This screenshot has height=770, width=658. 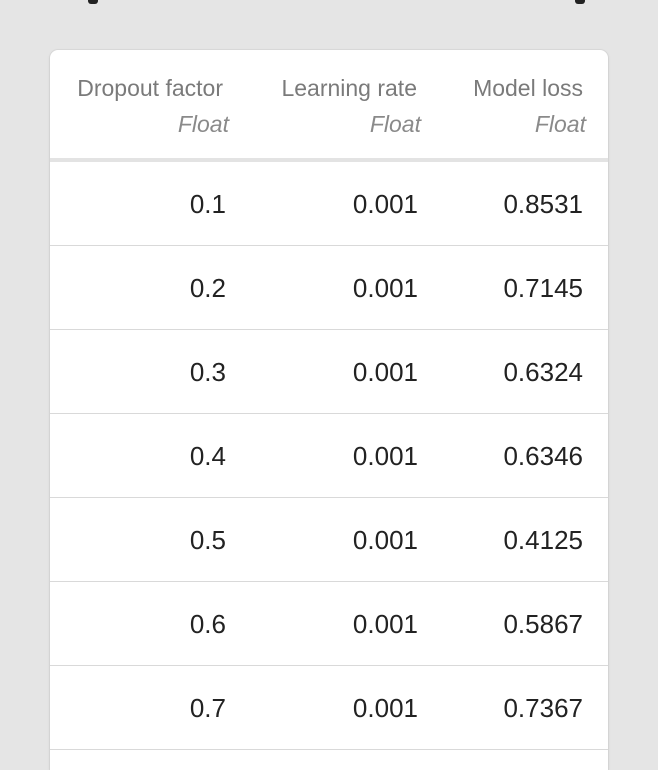 I want to click on cell-dropout-factor: 0.5, so click(x=207, y=540).